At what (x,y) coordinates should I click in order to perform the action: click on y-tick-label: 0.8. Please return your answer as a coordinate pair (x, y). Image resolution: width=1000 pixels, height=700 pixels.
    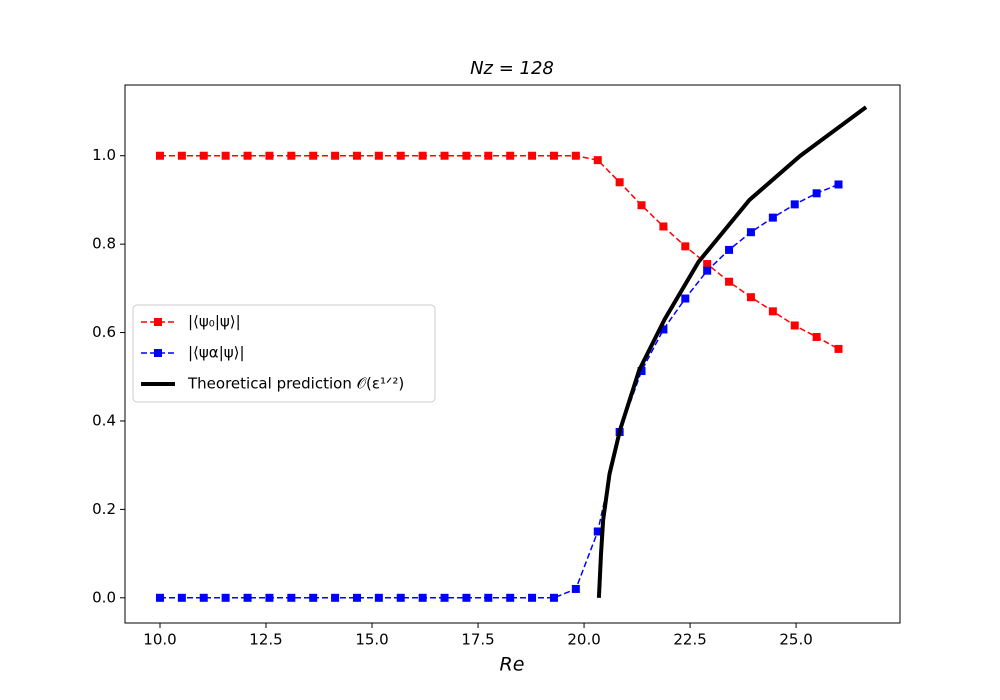
    Looking at the image, I should click on (104, 244).